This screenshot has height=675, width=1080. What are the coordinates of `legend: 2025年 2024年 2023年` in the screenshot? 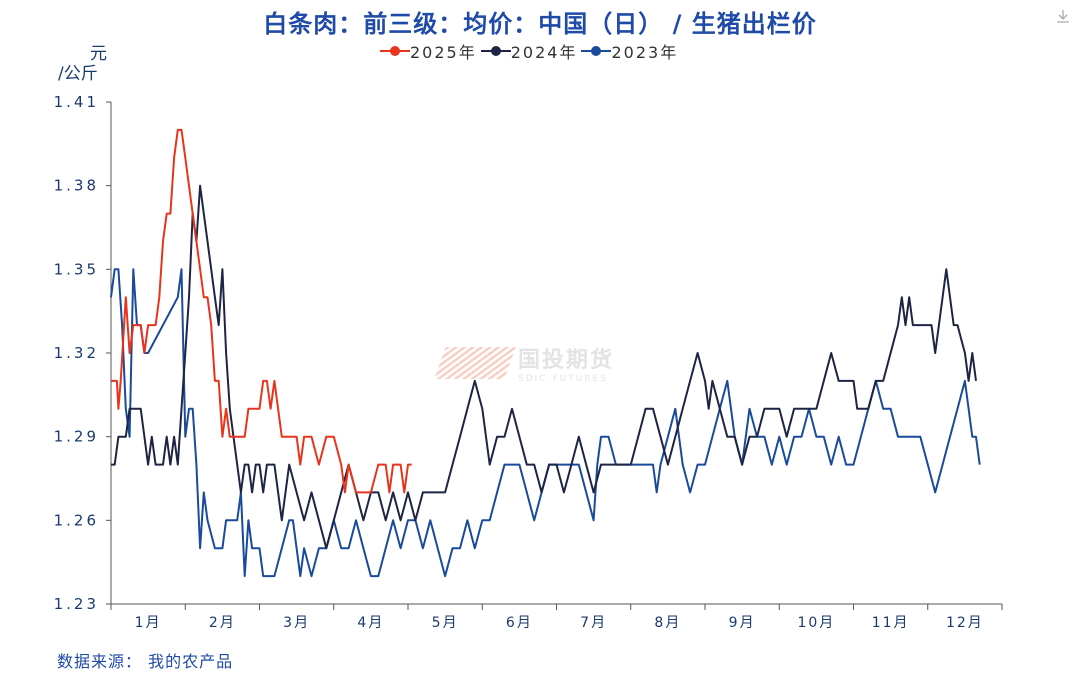 It's located at (529, 51).